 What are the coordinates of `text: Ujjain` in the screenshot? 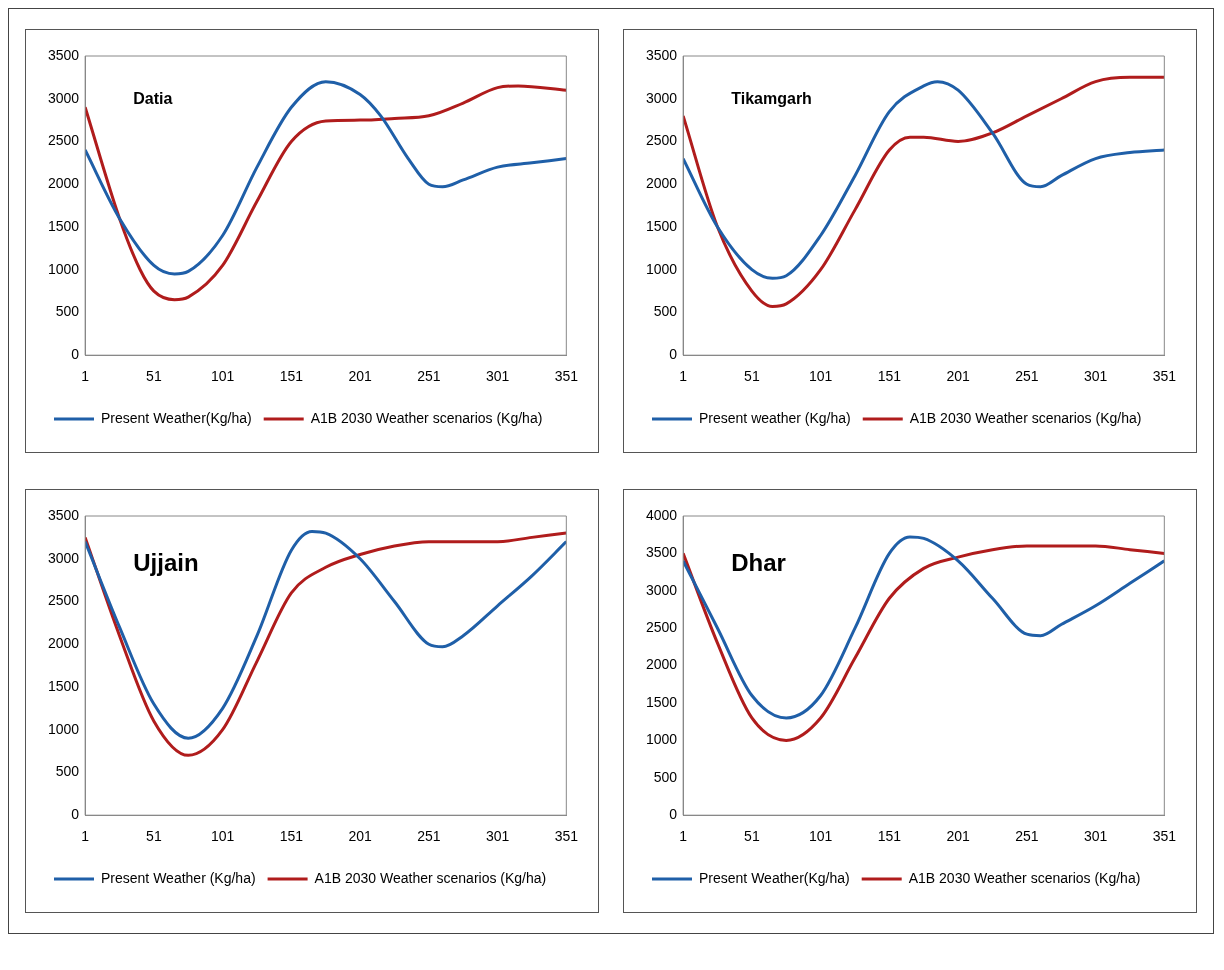 It's located at (166, 562).